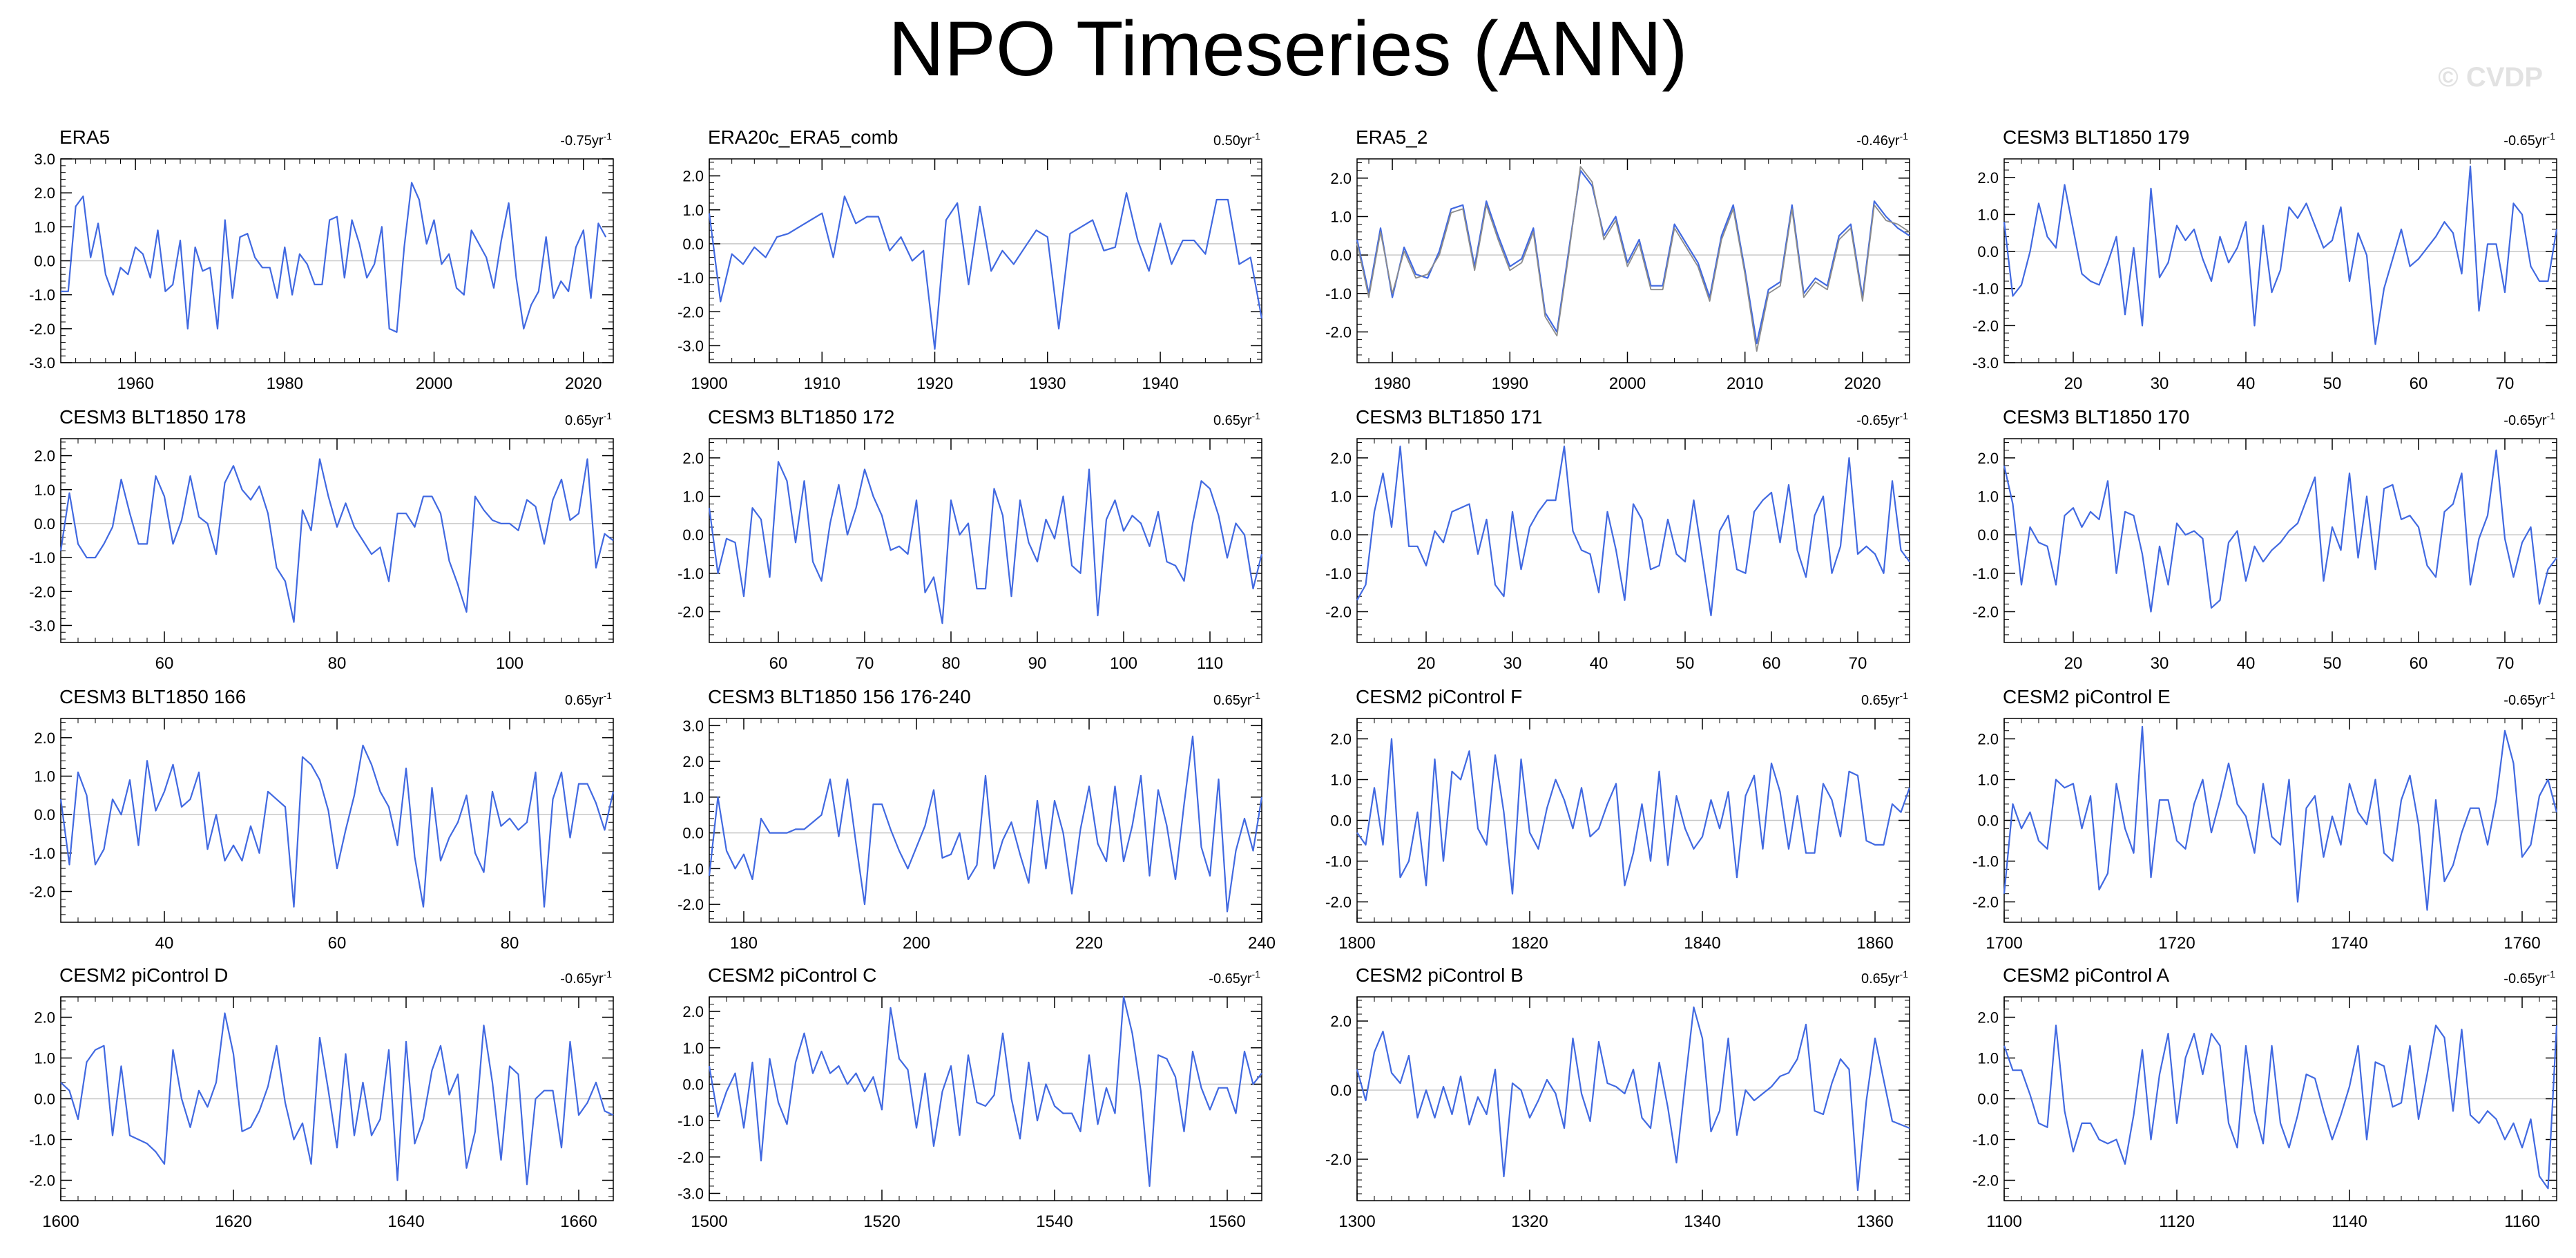  I want to click on cvdp-watermark: © CVDP, so click(2490, 78).